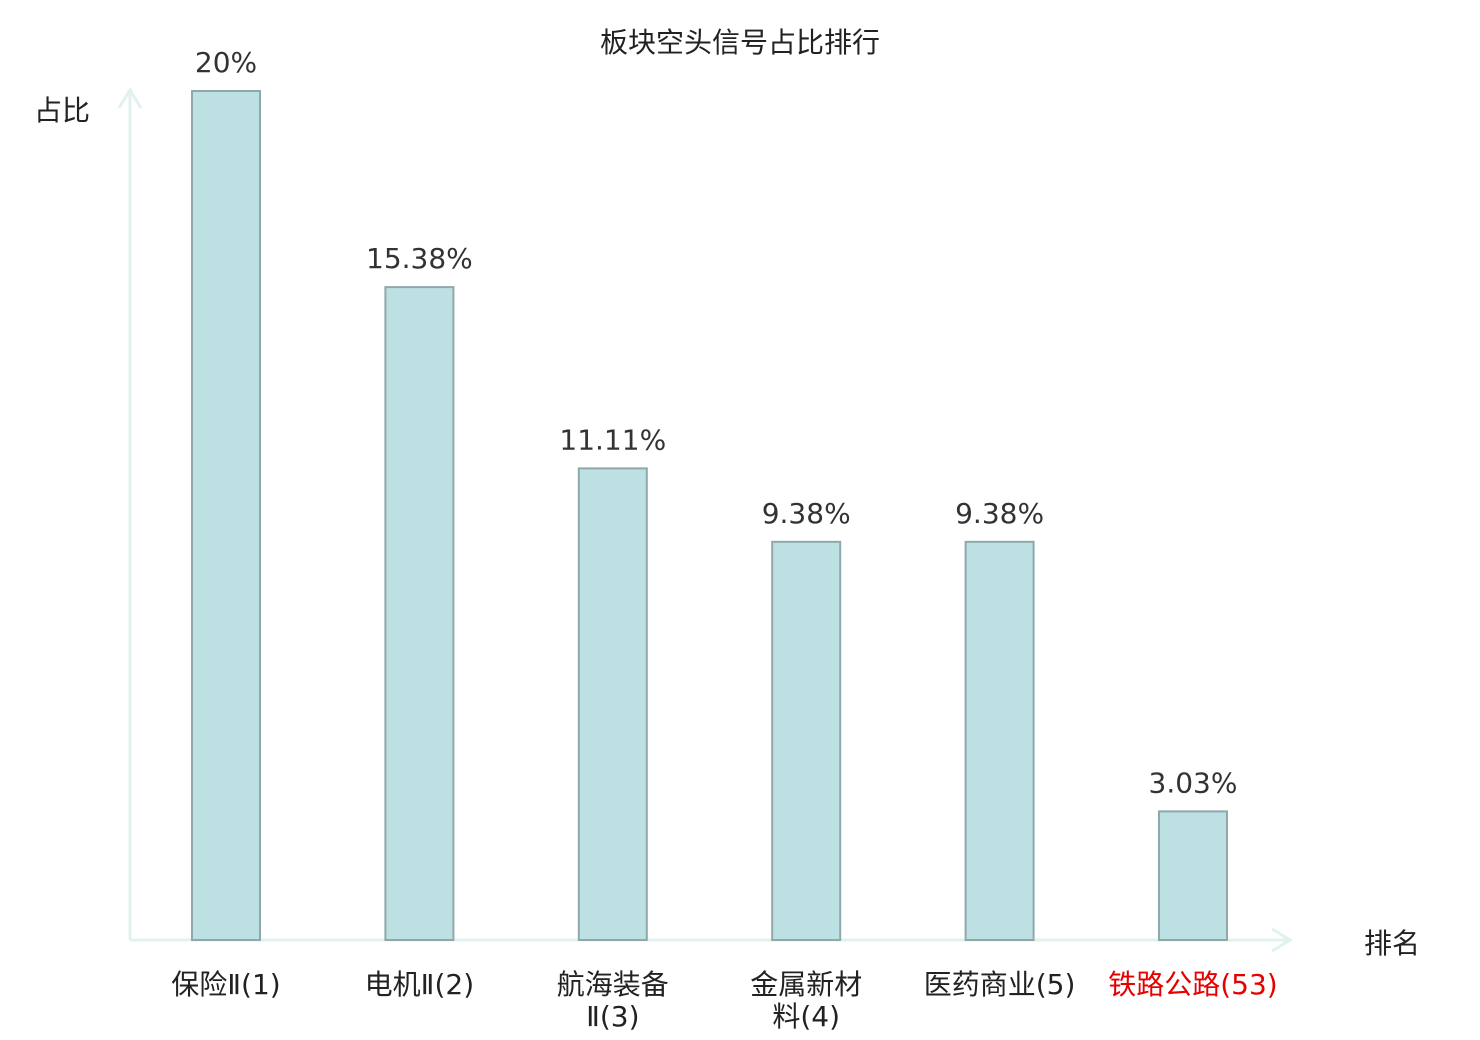  I want to click on category-label-2: 电机Ⅱ(2), so click(419, 984).